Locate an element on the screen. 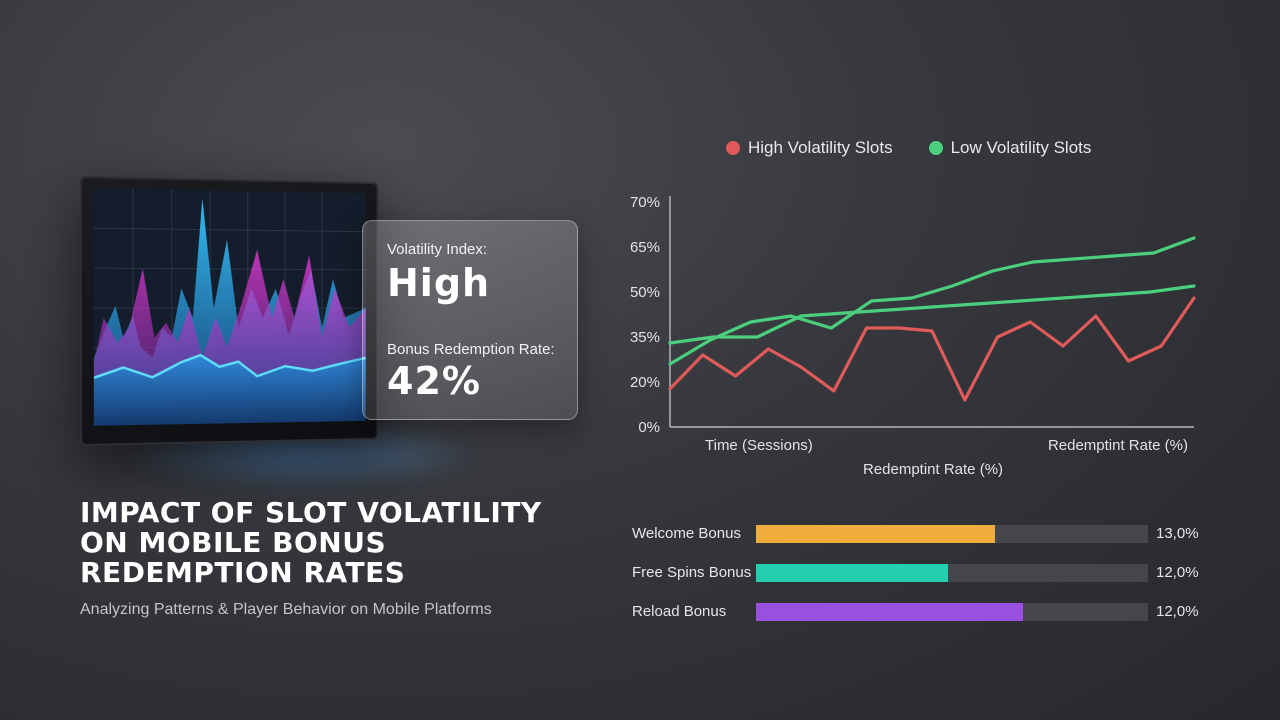 The height and width of the screenshot is (720, 1280). bar-row: Free Spins Bonus 12,0% is located at coordinates (922, 573).